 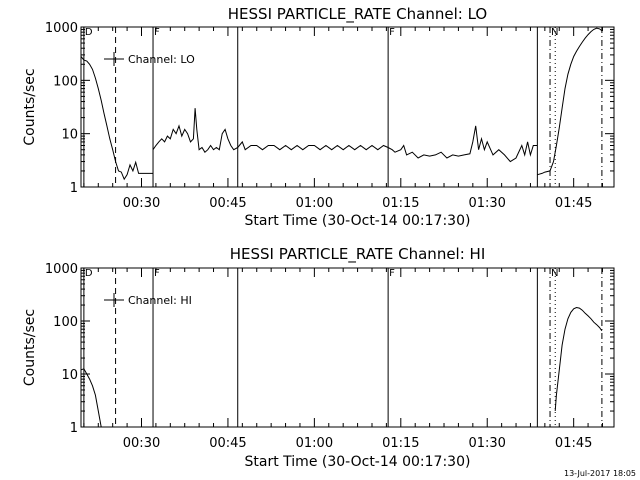 What do you see at coordinates (160, 300) in the screenshot?
I see `legend-entry: Channel: HI` at bounding box center [160, 300].